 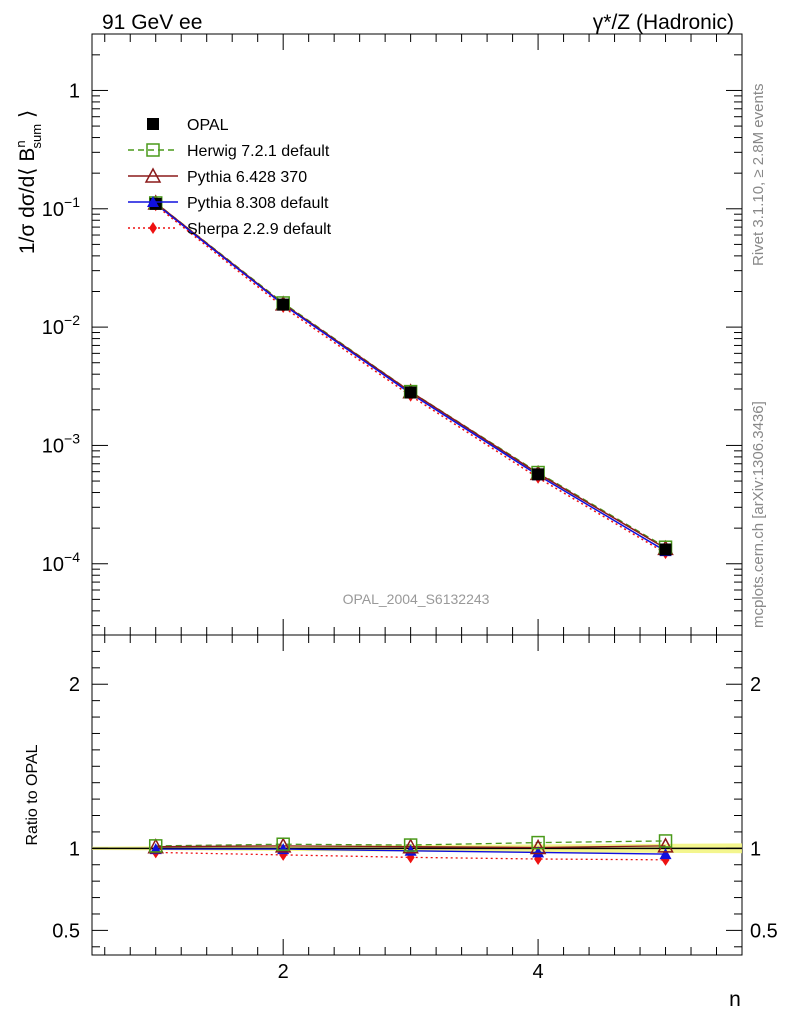 I want to click on legend-item: Herwig 7.2.1 default, so click(x=229, y=151).